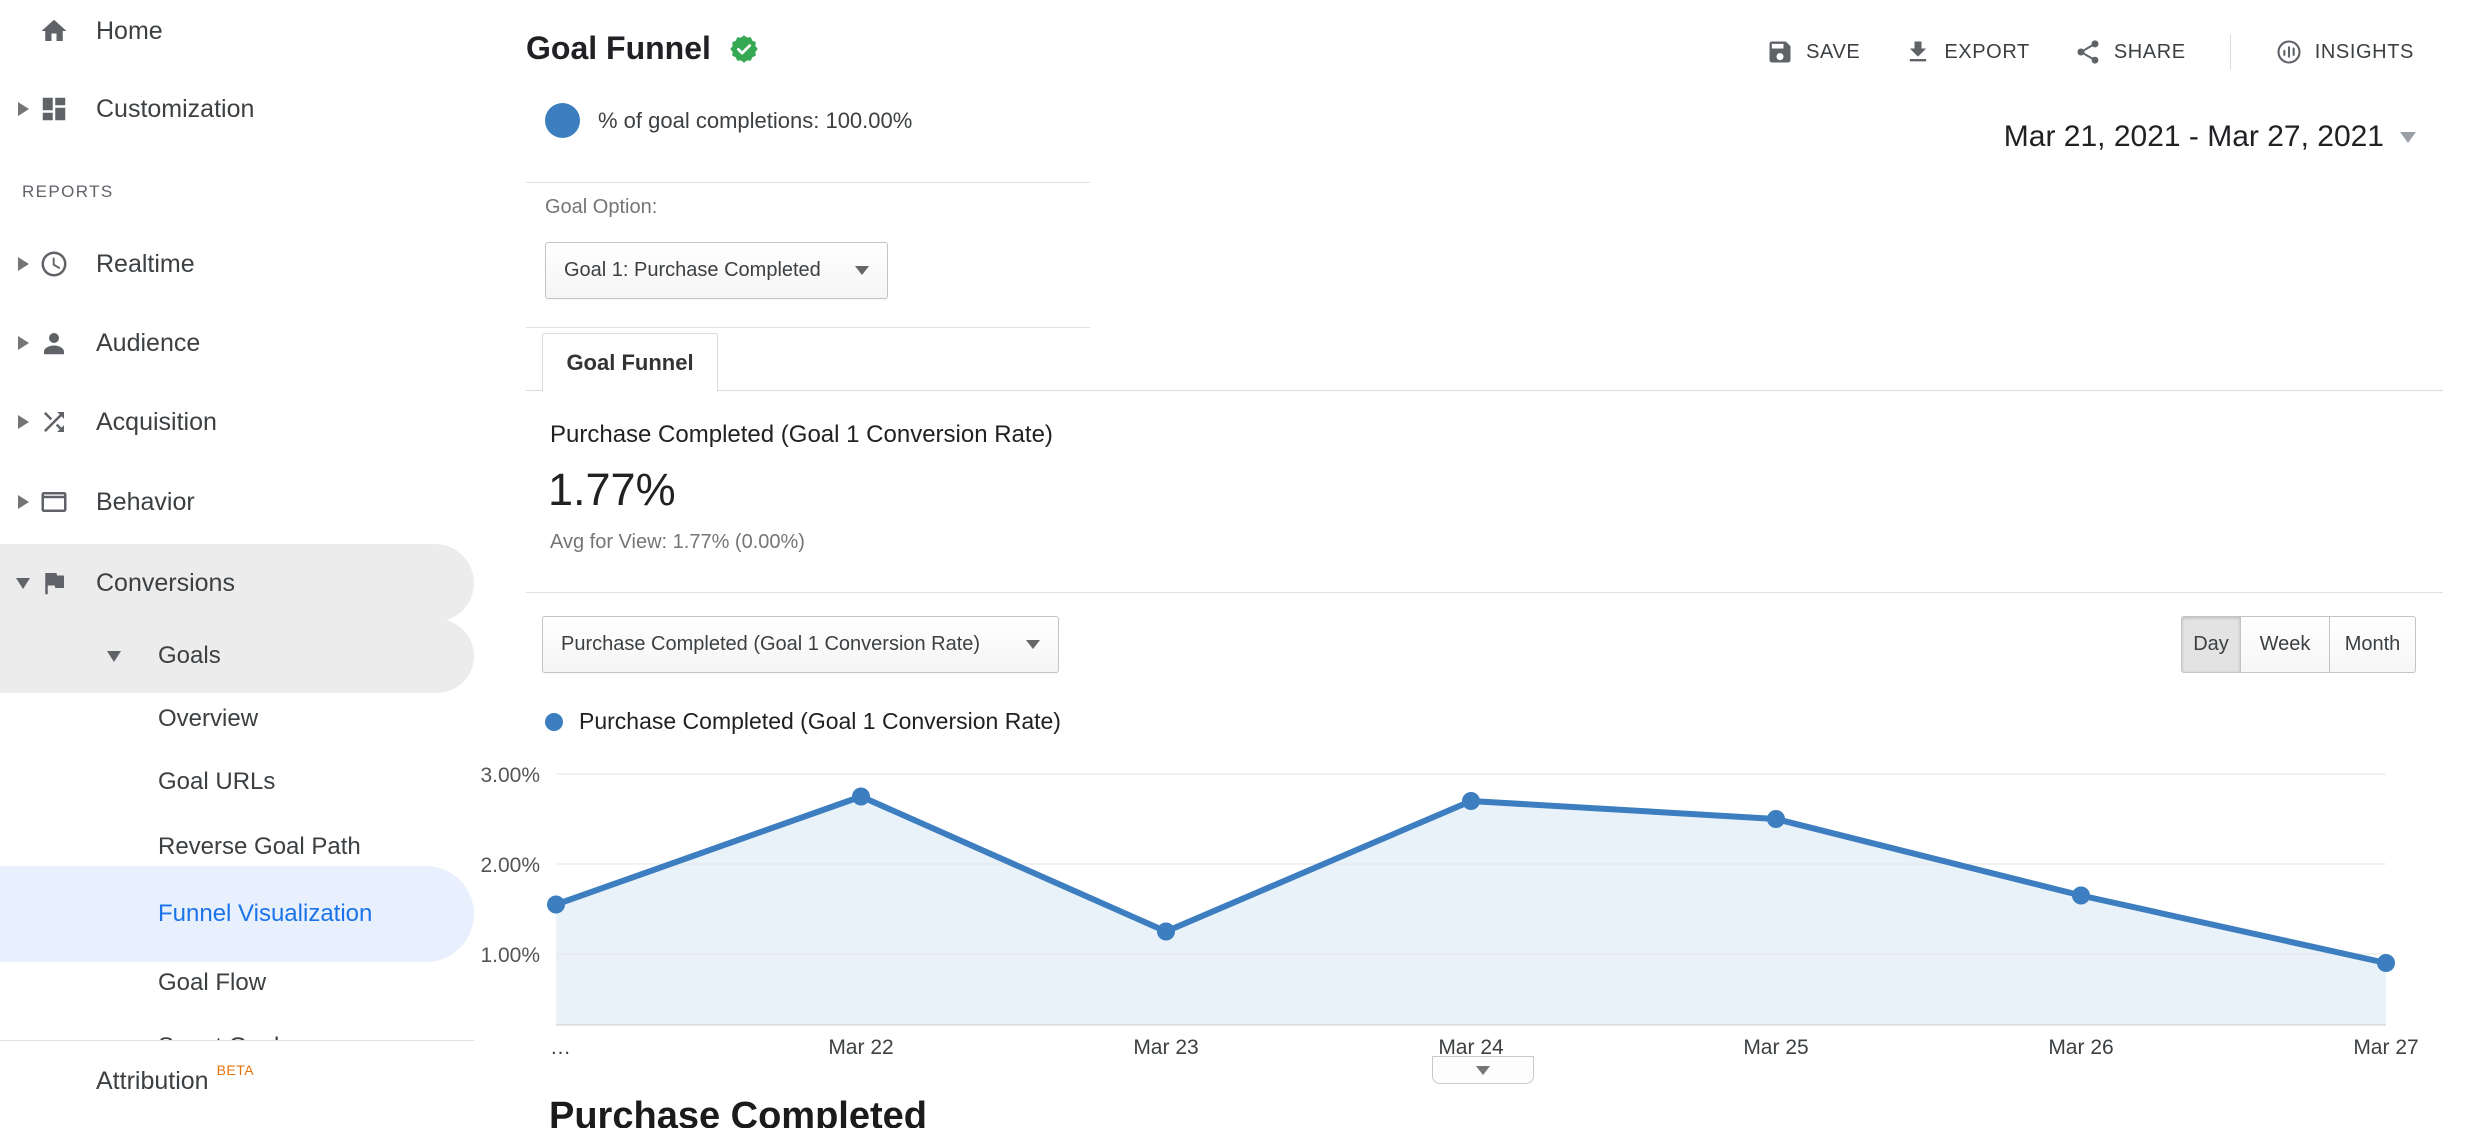 The height and width of the screenshot is (1128, 2478). I want to click on sidebar-item-label: Behavior, so click(145, 501).